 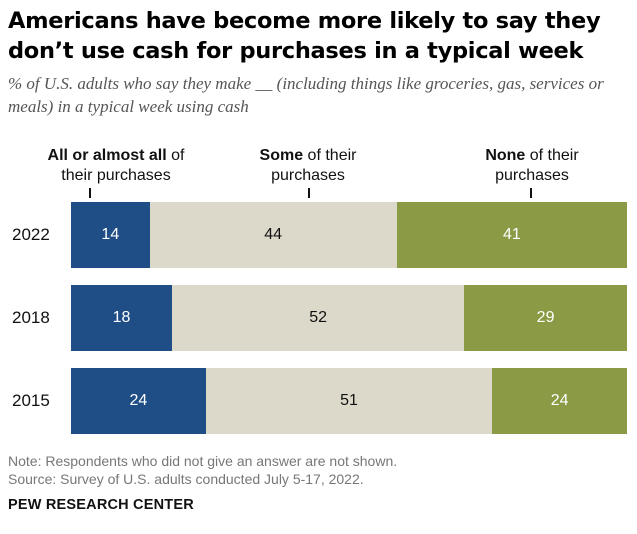 What do you see at coordinates (314, 165) in the screenshot?
I see `column-header-some-rest: of their purchases` at bounding box center [314, 165].